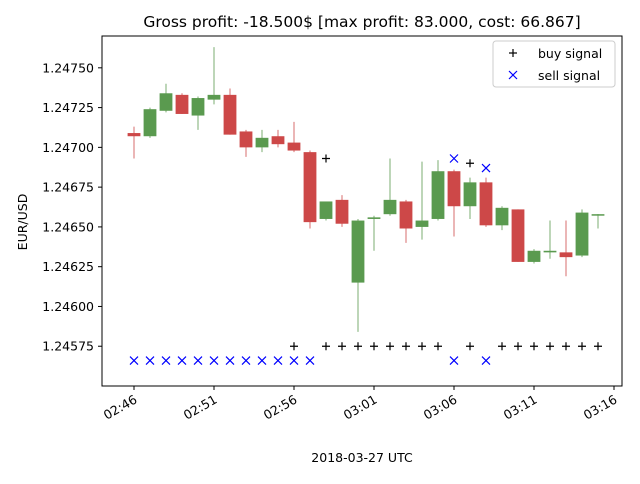  I want to click on legend-frame, so click(554, 64).